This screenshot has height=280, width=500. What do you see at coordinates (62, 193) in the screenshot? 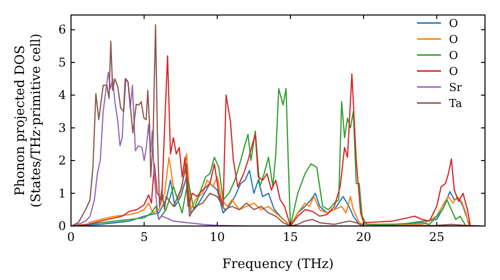
I see `y-tick-label: 1` at bounding box center [62, 193].